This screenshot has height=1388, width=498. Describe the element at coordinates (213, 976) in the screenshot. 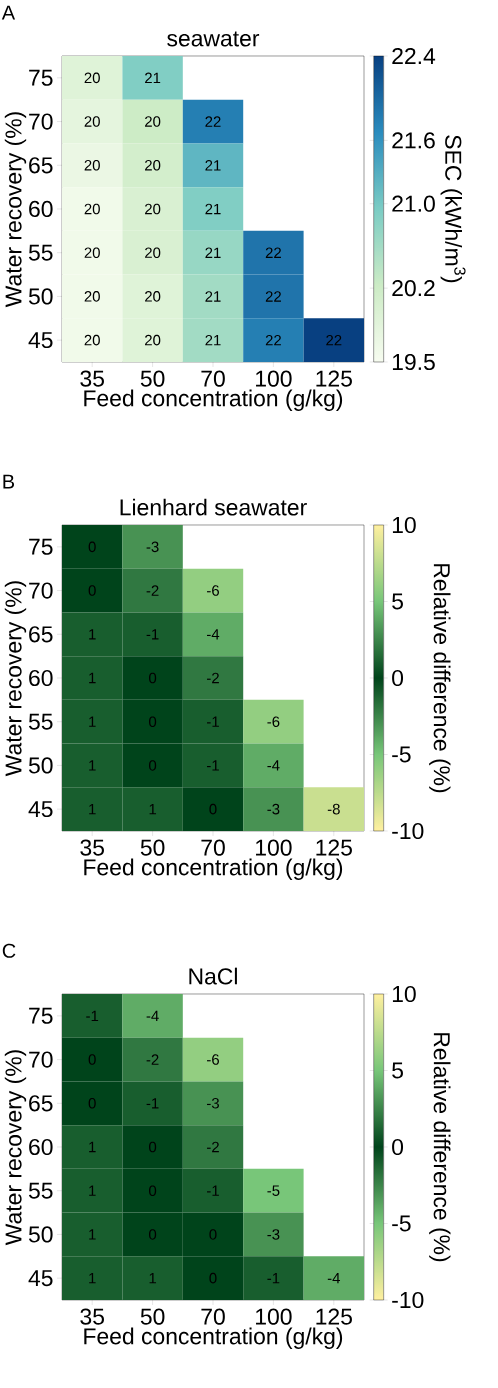

I see `chart-title: NaCl` at that location.